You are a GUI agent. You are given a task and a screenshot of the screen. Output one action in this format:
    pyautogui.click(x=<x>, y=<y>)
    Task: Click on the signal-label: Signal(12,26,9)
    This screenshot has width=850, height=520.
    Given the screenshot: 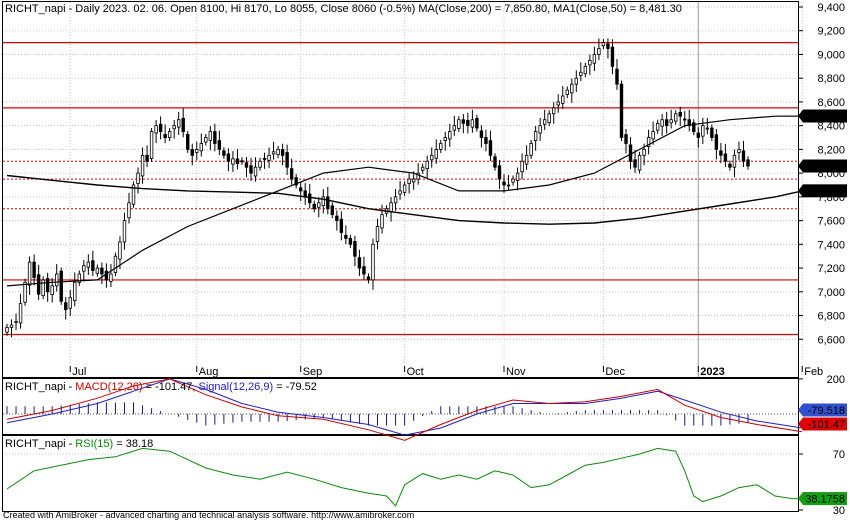 What is the action you would take?
    pyautogui.click(x=236, y=387)
    